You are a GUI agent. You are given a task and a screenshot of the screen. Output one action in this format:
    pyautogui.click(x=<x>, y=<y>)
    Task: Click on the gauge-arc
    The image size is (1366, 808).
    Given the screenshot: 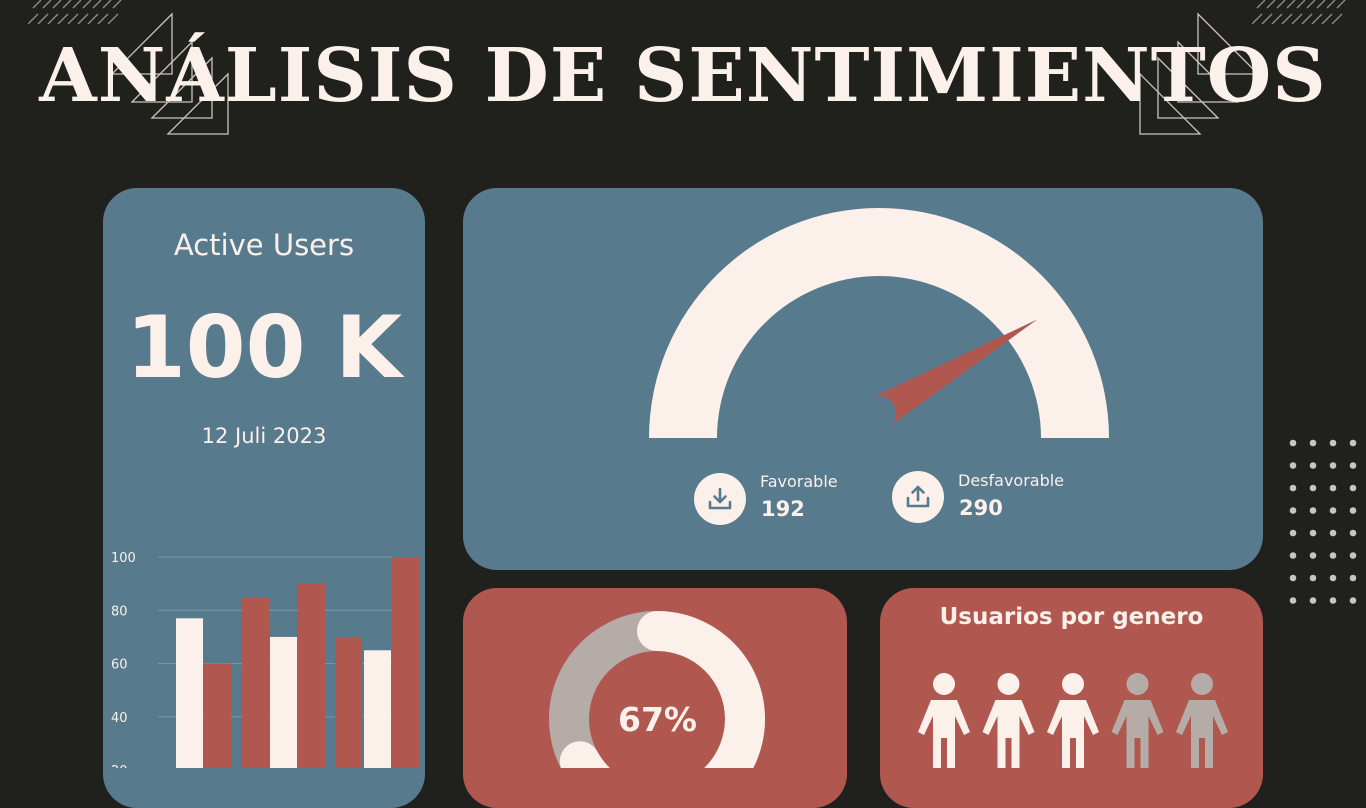 What is the action you would take?
    pyautogui.click(x=879, y=323)
    